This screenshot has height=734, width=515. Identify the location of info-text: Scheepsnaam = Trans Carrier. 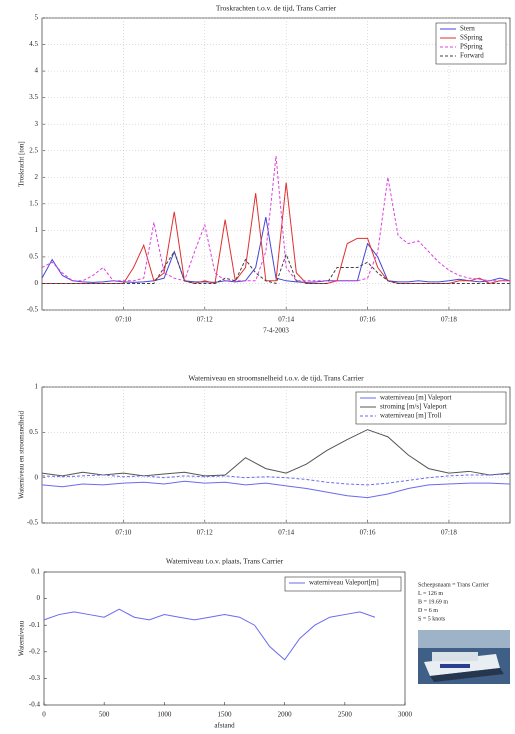
(453, 585).